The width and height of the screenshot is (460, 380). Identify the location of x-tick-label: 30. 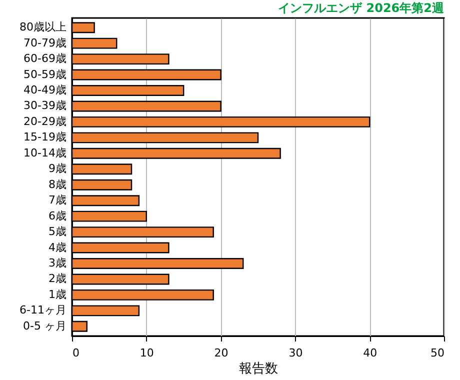
(295, 353).